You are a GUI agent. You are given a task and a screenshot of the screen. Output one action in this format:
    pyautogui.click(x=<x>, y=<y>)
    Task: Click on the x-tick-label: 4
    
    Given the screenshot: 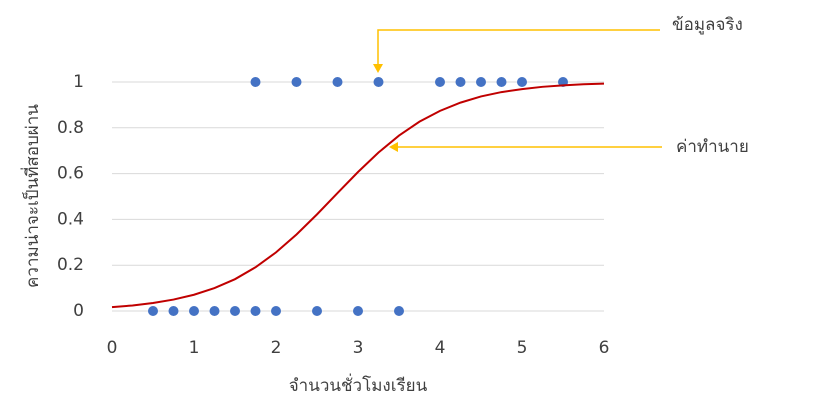 What is the action you would take?
    pyautogui.click(x=440, y=348)
    